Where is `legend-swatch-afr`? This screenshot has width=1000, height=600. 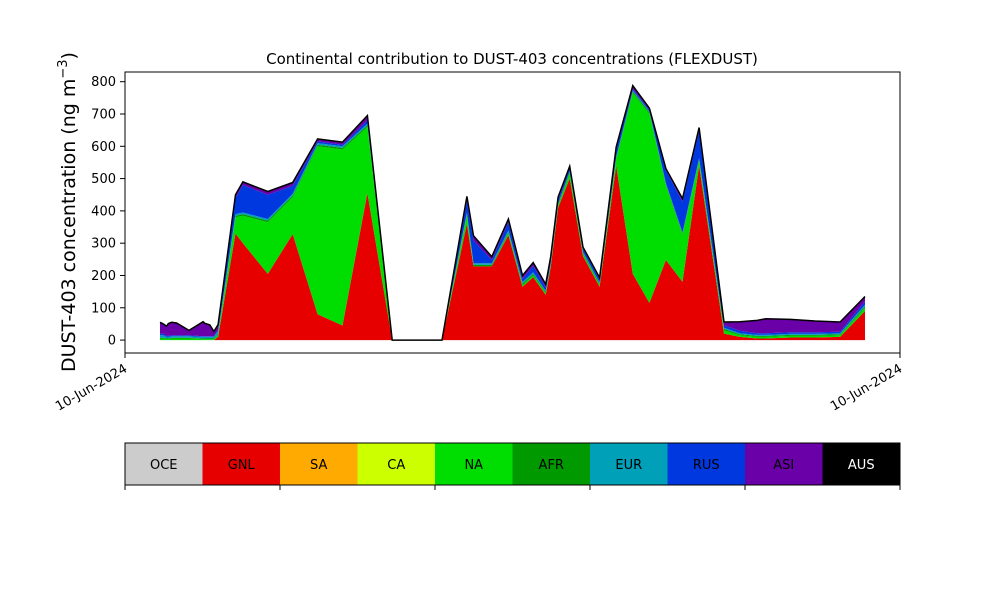 legend-swatch-afr is located at coordinates (551, 464).